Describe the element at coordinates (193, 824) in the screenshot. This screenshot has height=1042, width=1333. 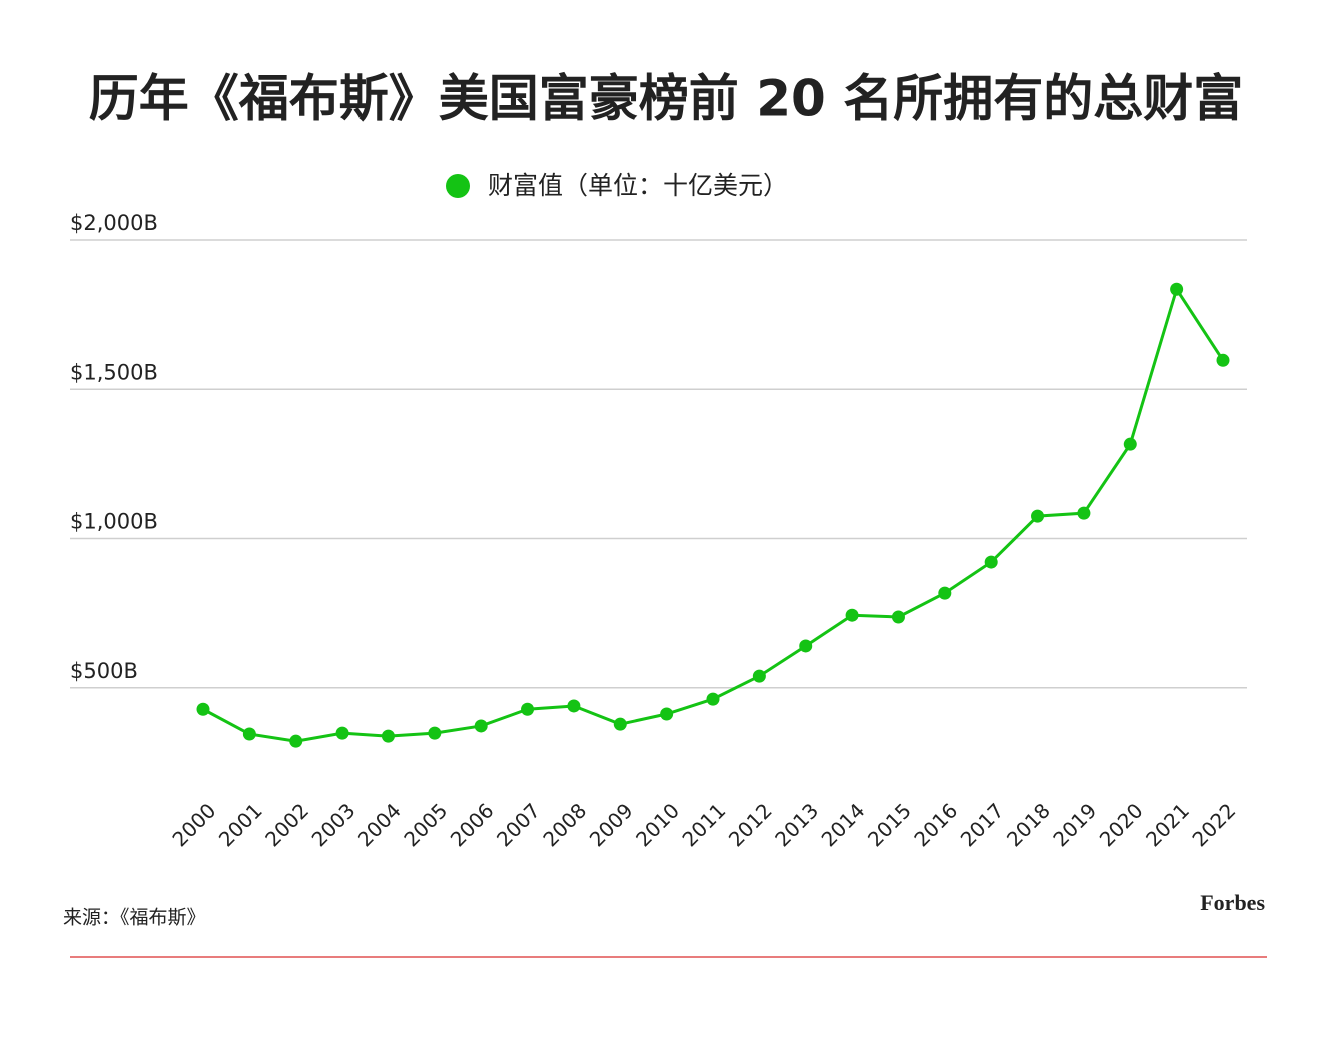
I see `x-tick-label: 2000` at that location.